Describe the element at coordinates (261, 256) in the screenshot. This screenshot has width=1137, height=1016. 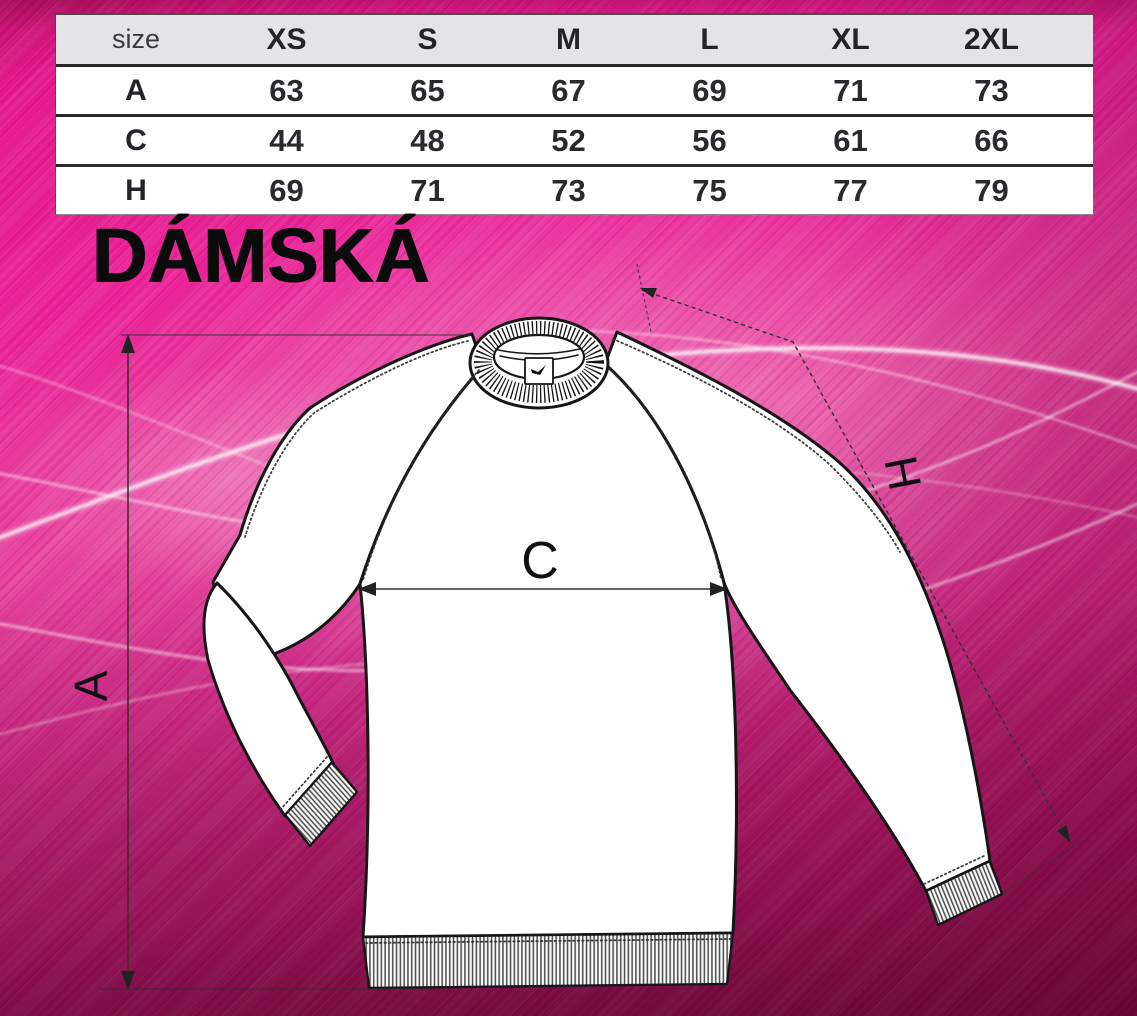
I see `page-title: DÁMSKÁ` at that location.